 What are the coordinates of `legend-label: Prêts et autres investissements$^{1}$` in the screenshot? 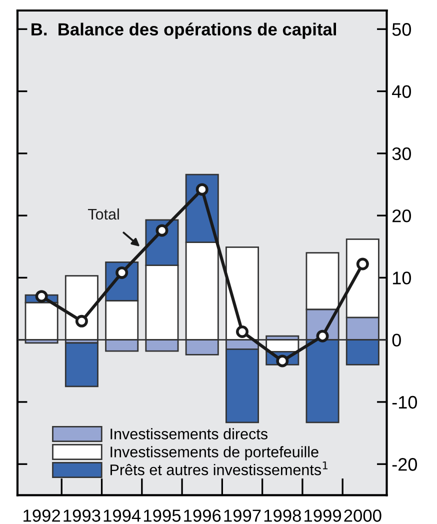 It's located at (219, 468).